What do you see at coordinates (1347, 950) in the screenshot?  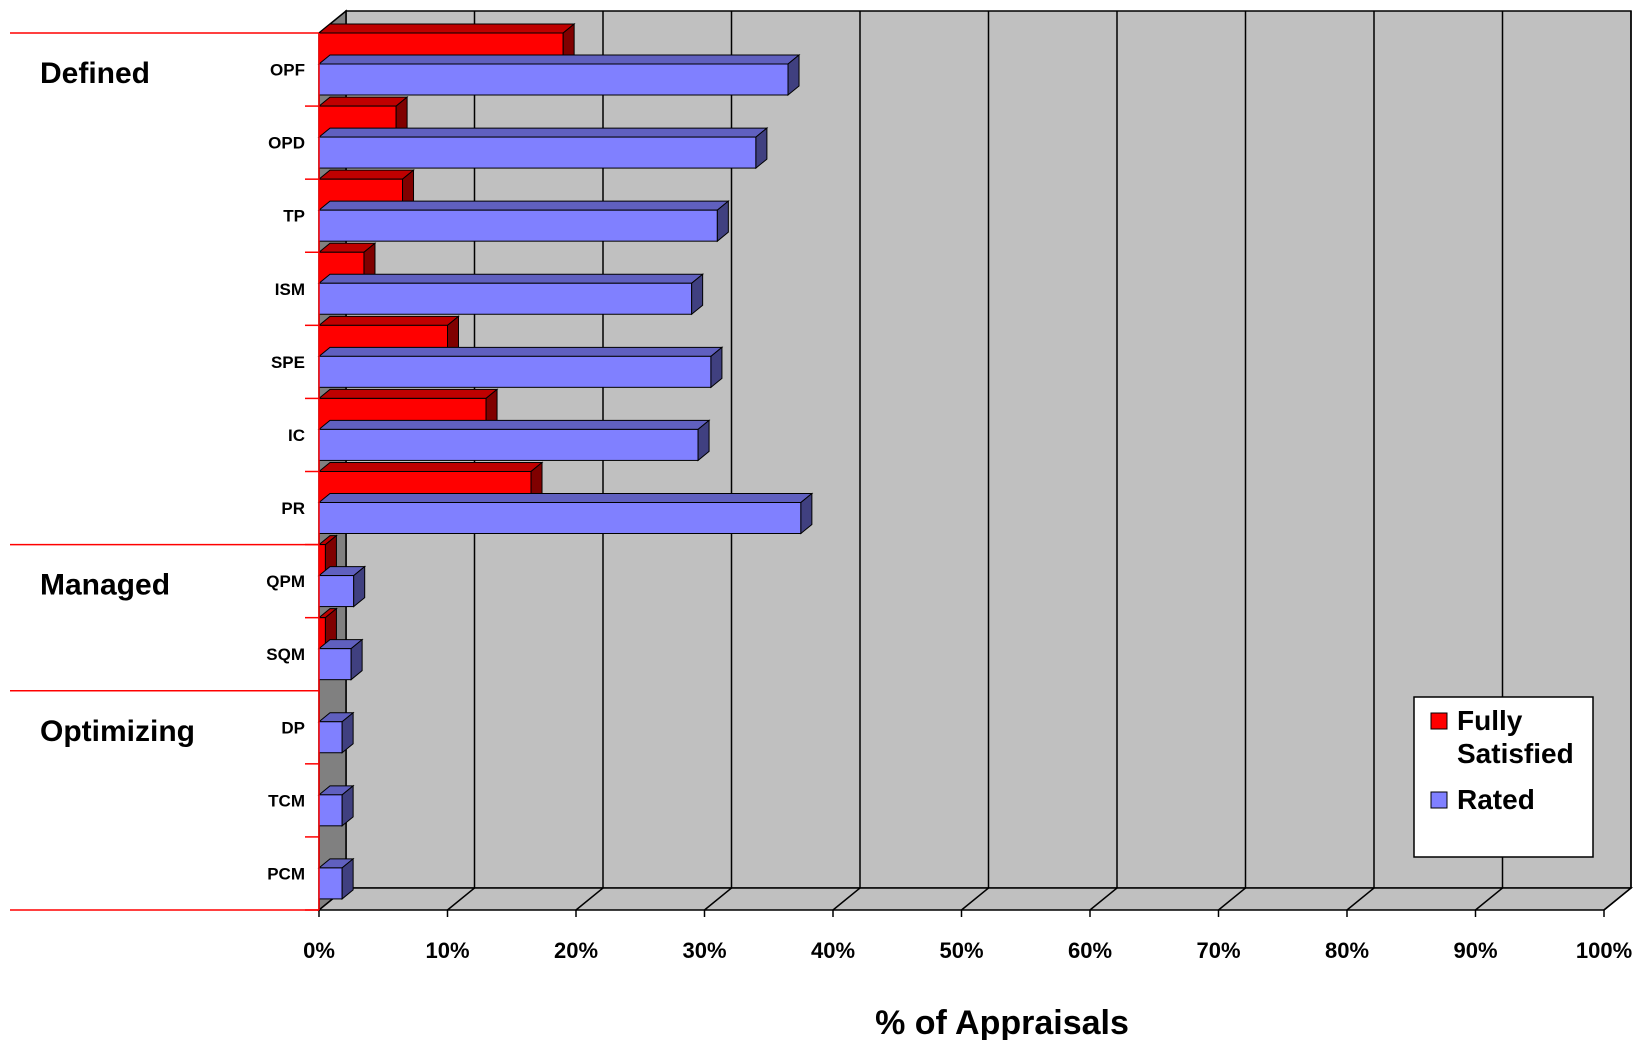 I see `tick-label: 80%` at bounding box center [1347, 950].